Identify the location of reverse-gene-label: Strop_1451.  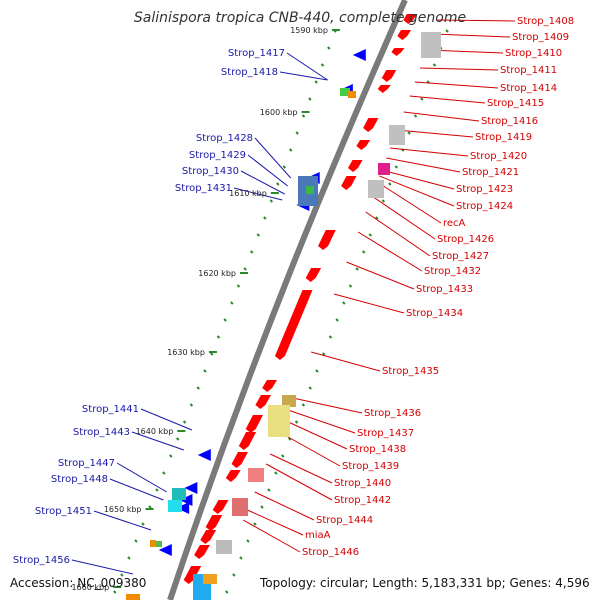
(63, 511).